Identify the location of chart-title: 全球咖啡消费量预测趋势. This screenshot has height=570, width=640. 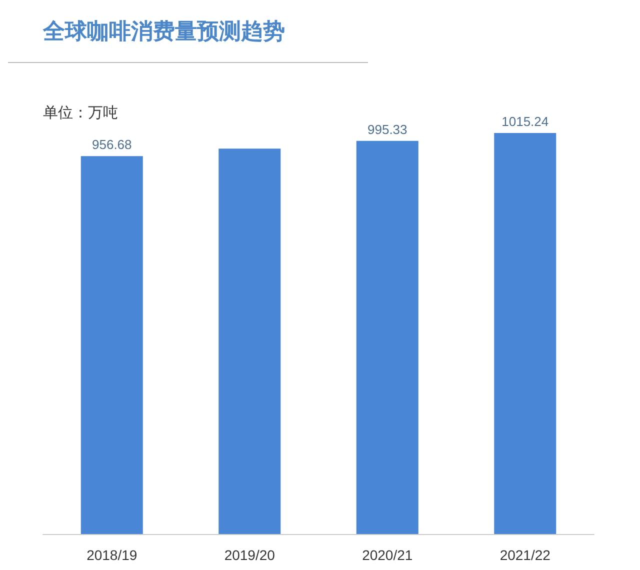
(163, 32).